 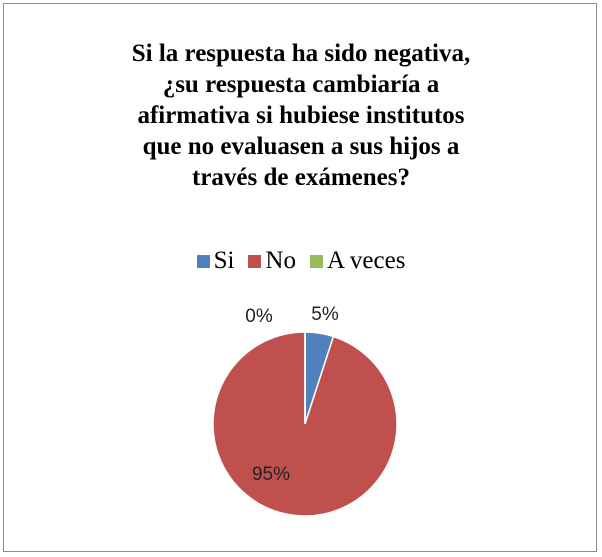 I want to click on legend-item-no: No, so click(x=272, y=261).